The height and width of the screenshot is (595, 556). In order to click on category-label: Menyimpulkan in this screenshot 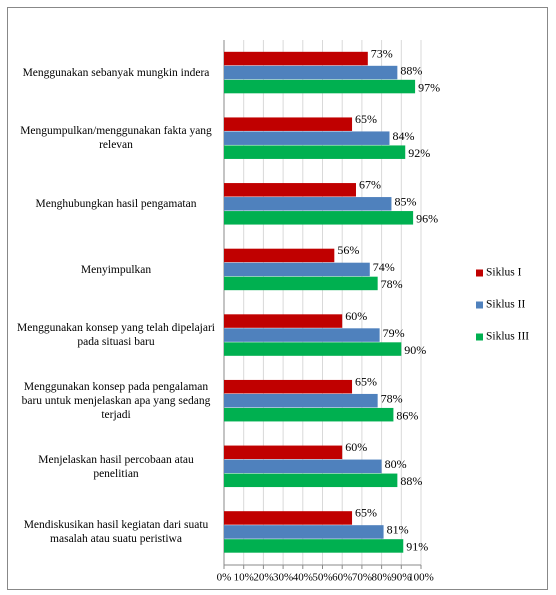, I will do `click(116, 269)`.